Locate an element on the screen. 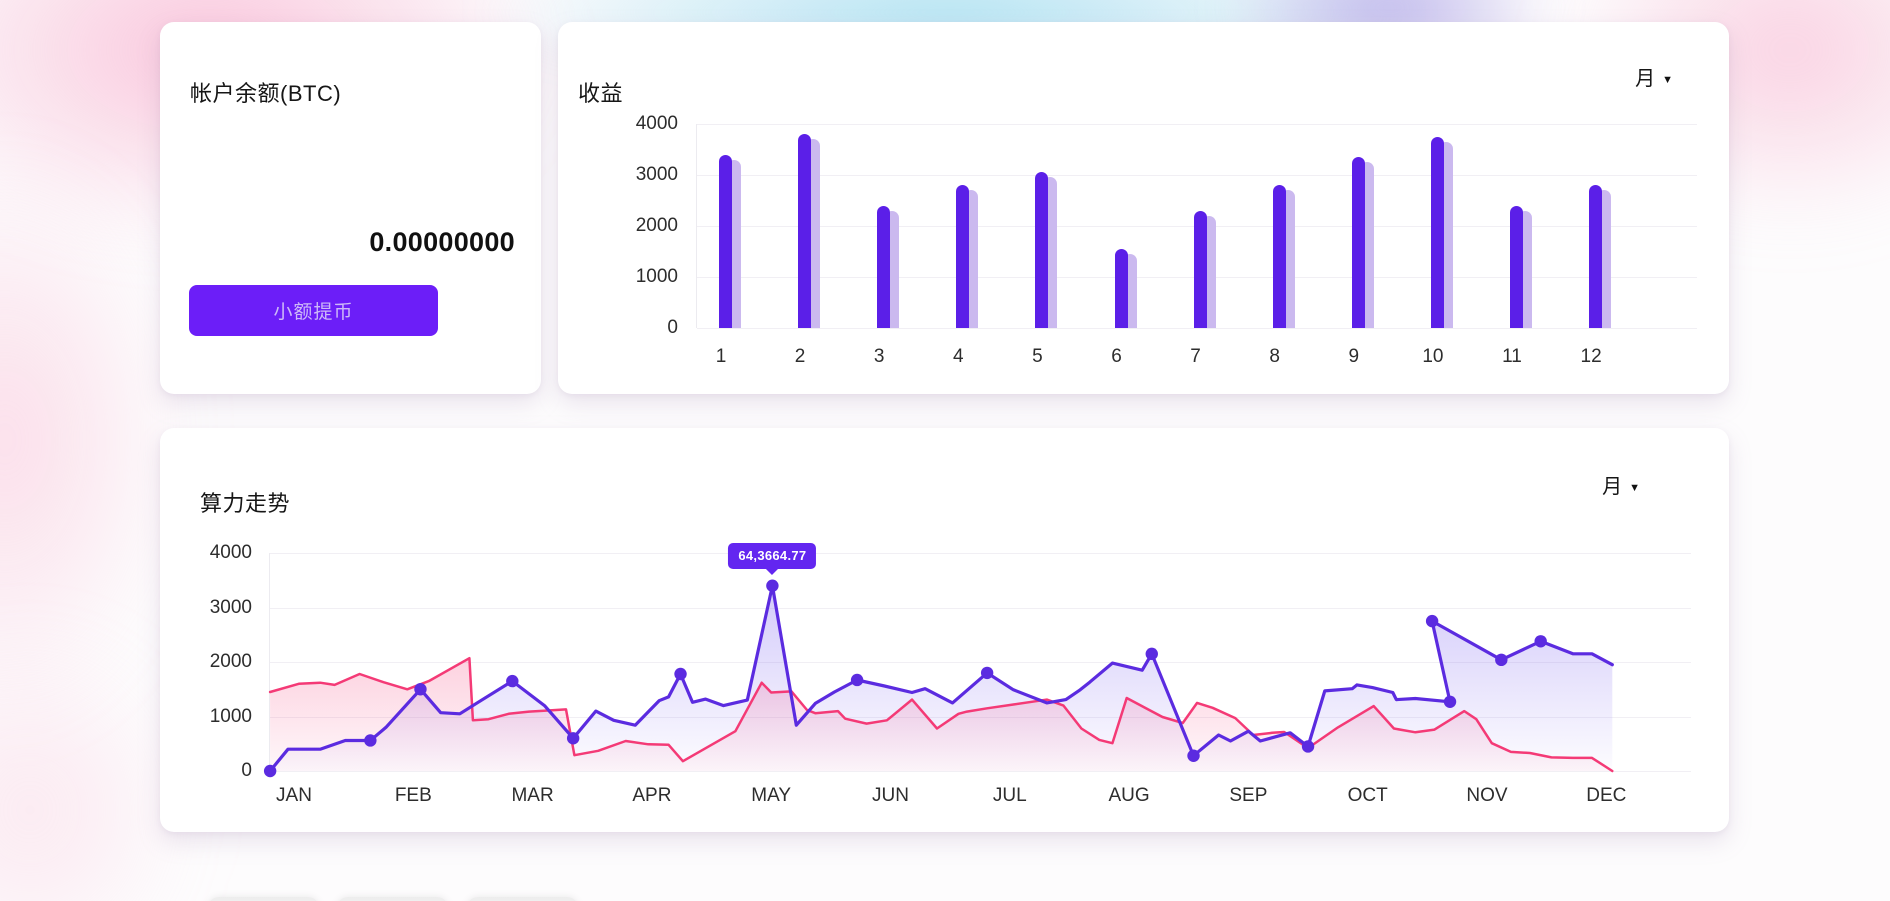  x-tick-label: 9 is located at coordinates (1354, 356).